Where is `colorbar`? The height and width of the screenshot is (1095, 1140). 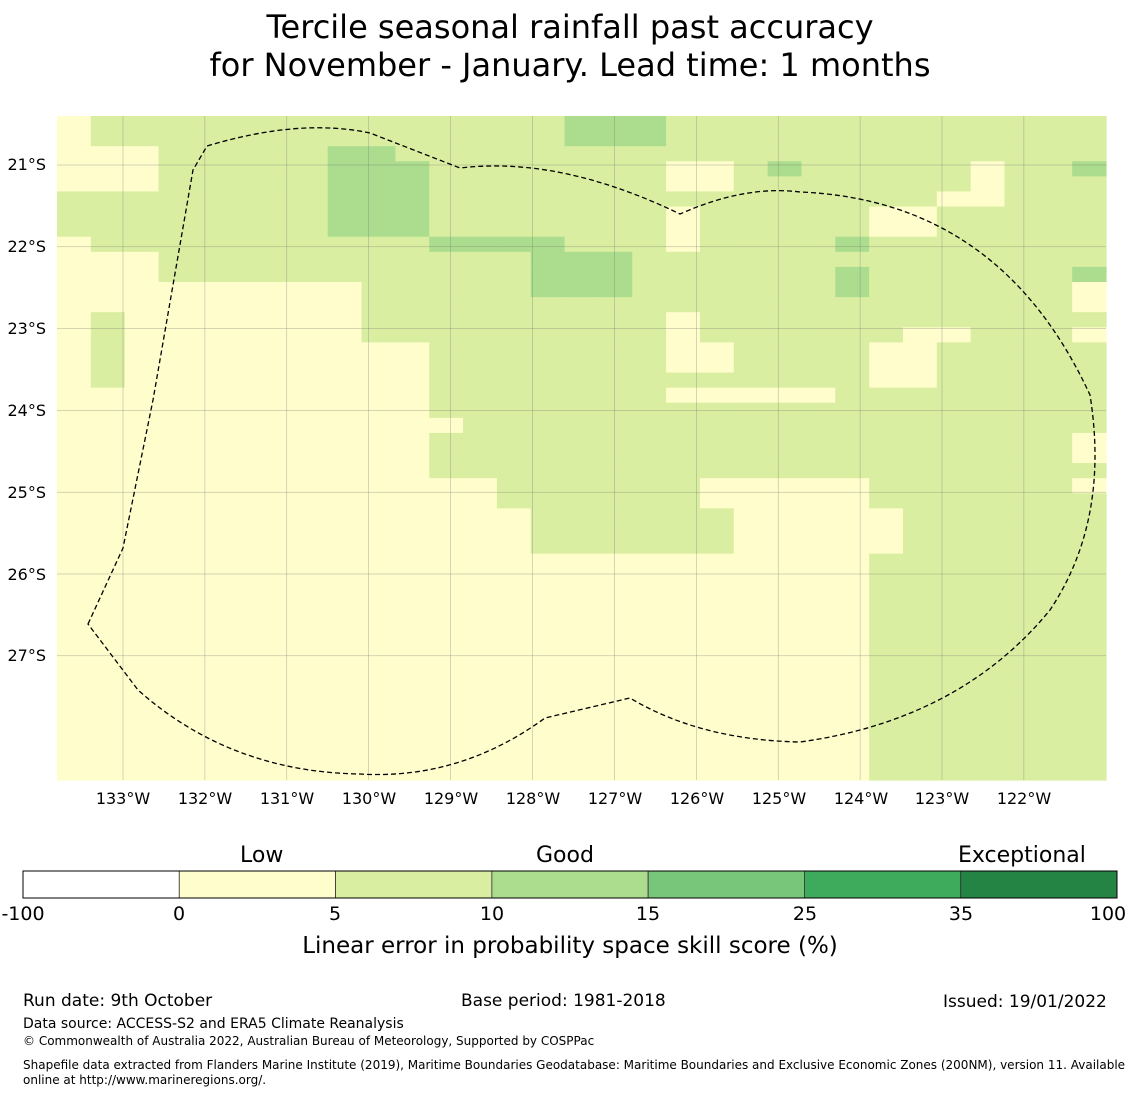 colorbar is located at coordinates (570, 884).